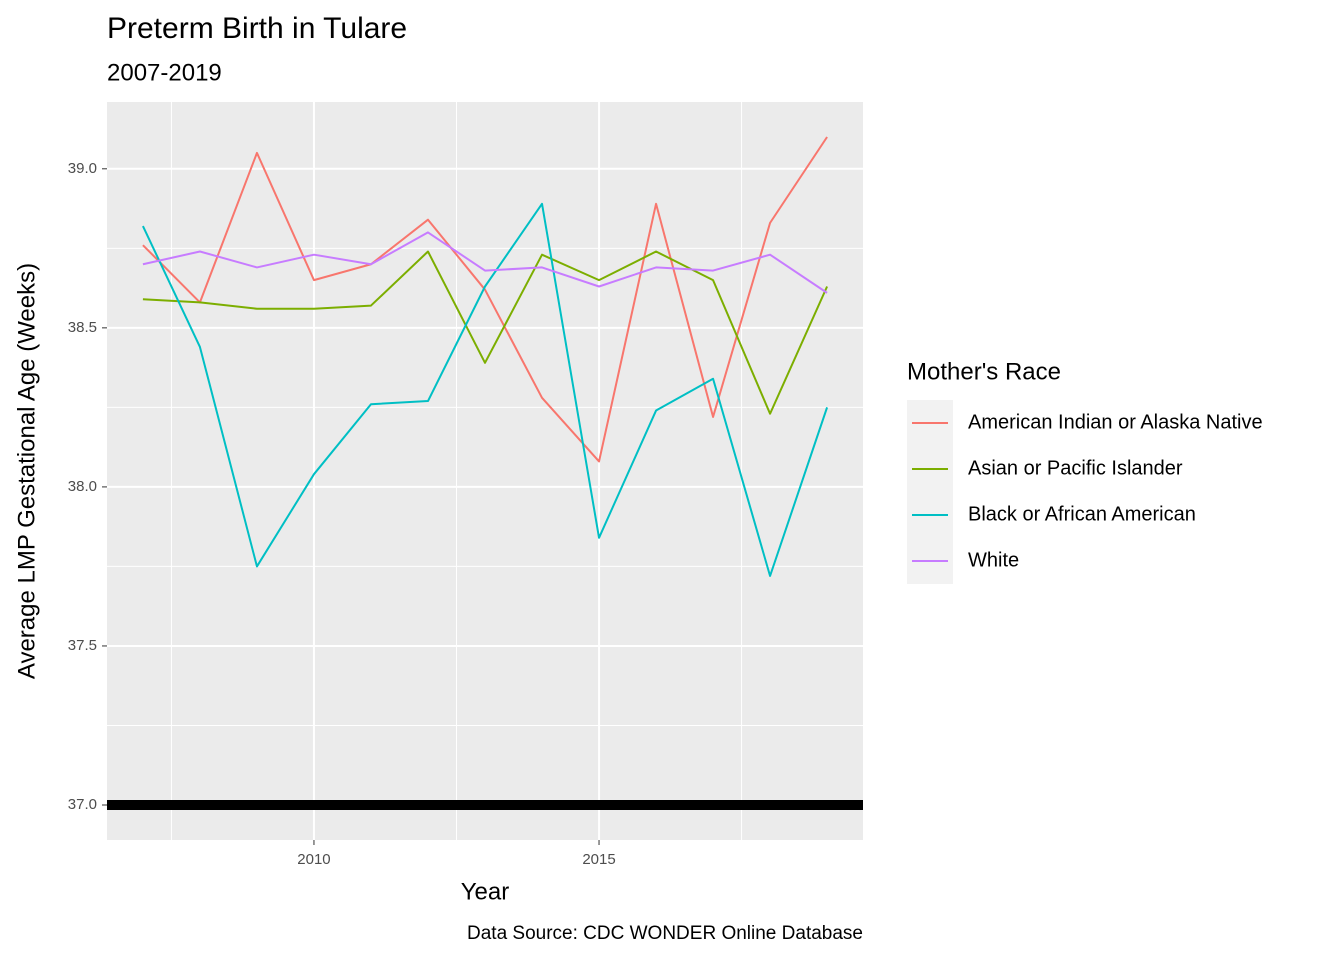 The width and height of the screenshot is (1344, 960). I want to click on y-tick-label: 39.0, so click(82, 168).